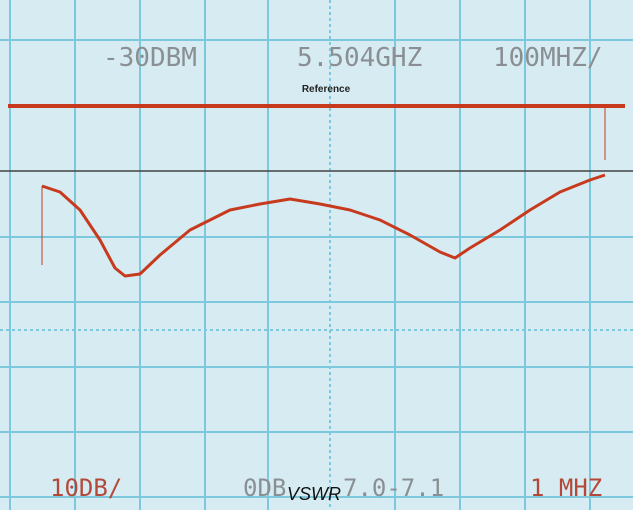 The image size is (633, 510). Describe the element at coordinates (359, 58) in the screenshot. I see `center-frequency: 5.504GHZ` at that location.